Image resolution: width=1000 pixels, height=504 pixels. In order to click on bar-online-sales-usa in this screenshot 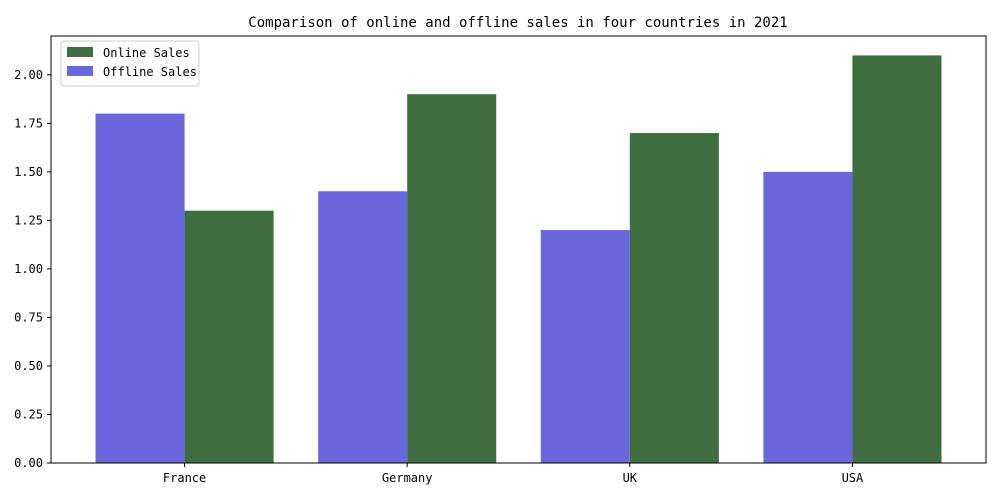, I will do `click(897, 259)`.